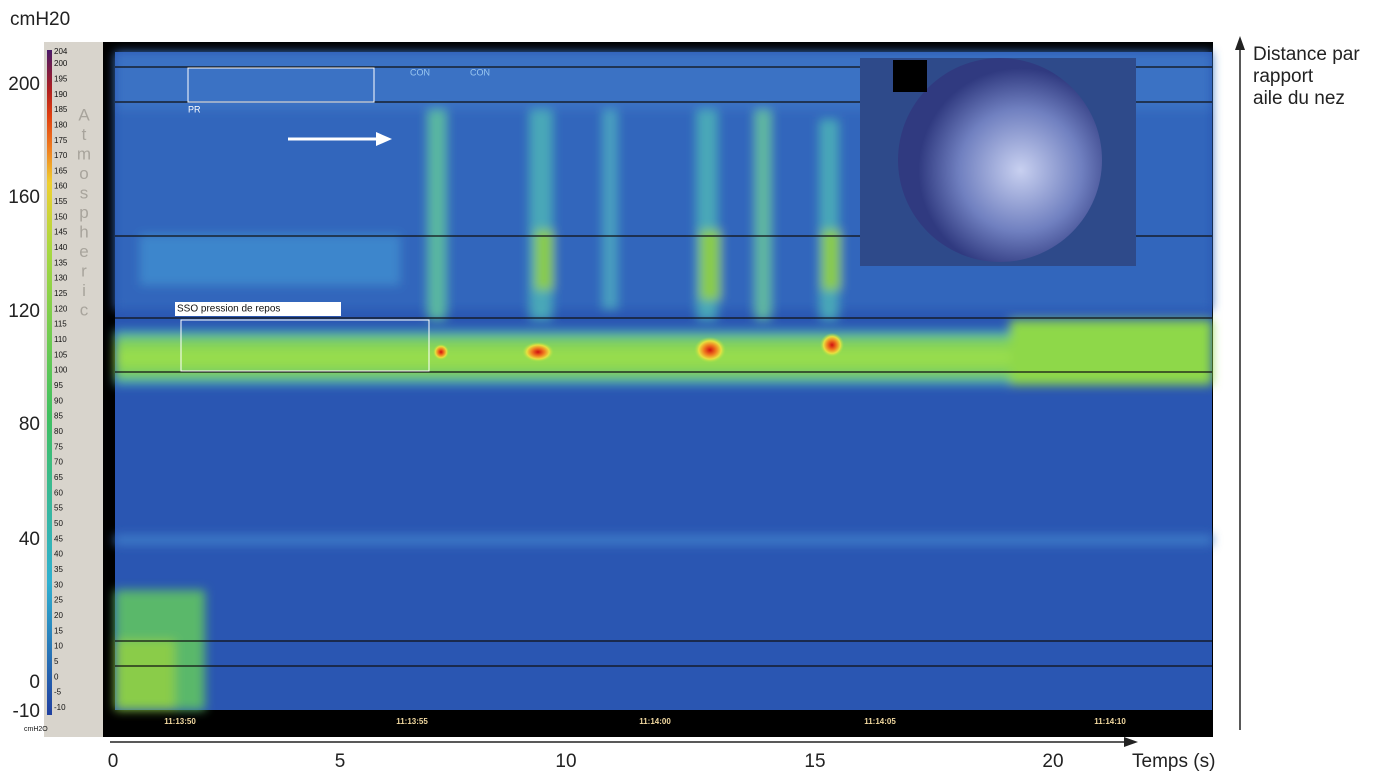  I want to click on y-tick-label: 0, so click(34, 682).